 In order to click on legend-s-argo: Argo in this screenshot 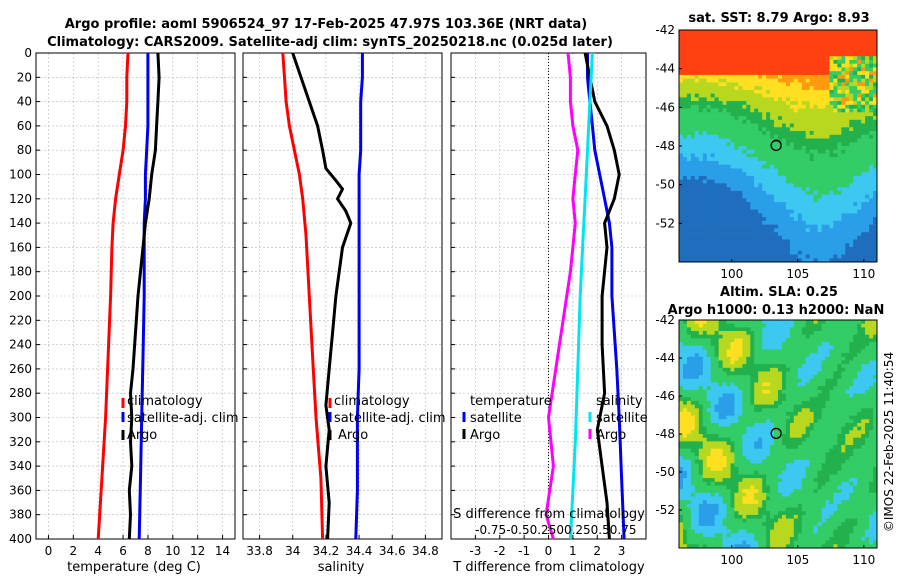, I will do `click(611, 435)`.